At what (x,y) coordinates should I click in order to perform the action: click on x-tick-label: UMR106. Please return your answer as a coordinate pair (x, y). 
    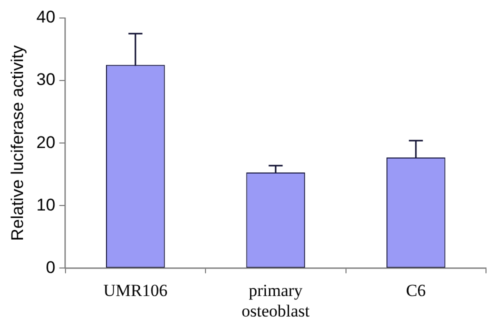
    Looking at the image, I should click on (135, 290).